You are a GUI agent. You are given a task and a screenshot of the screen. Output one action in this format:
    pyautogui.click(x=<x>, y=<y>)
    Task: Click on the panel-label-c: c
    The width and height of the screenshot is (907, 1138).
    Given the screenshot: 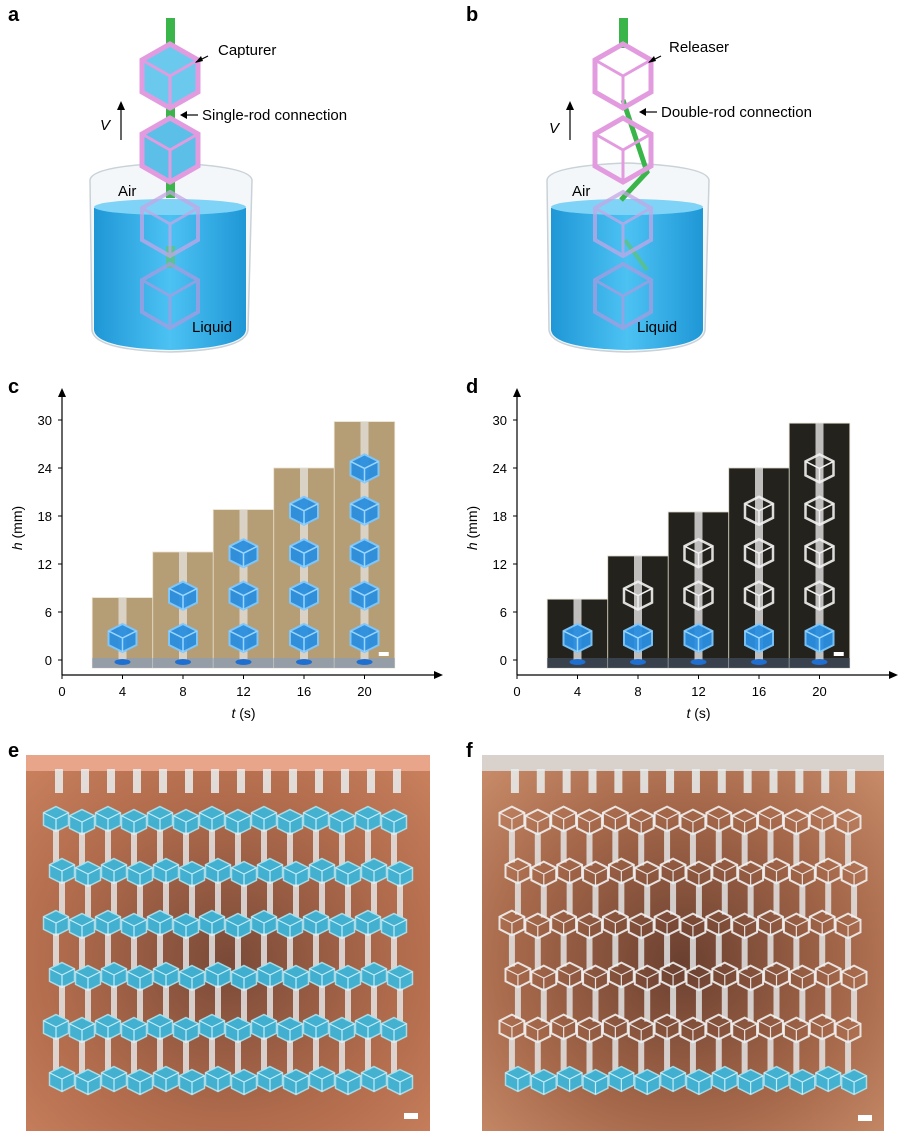 What is the action you would take?
    pyautogui.click(x=14, y=387)
    